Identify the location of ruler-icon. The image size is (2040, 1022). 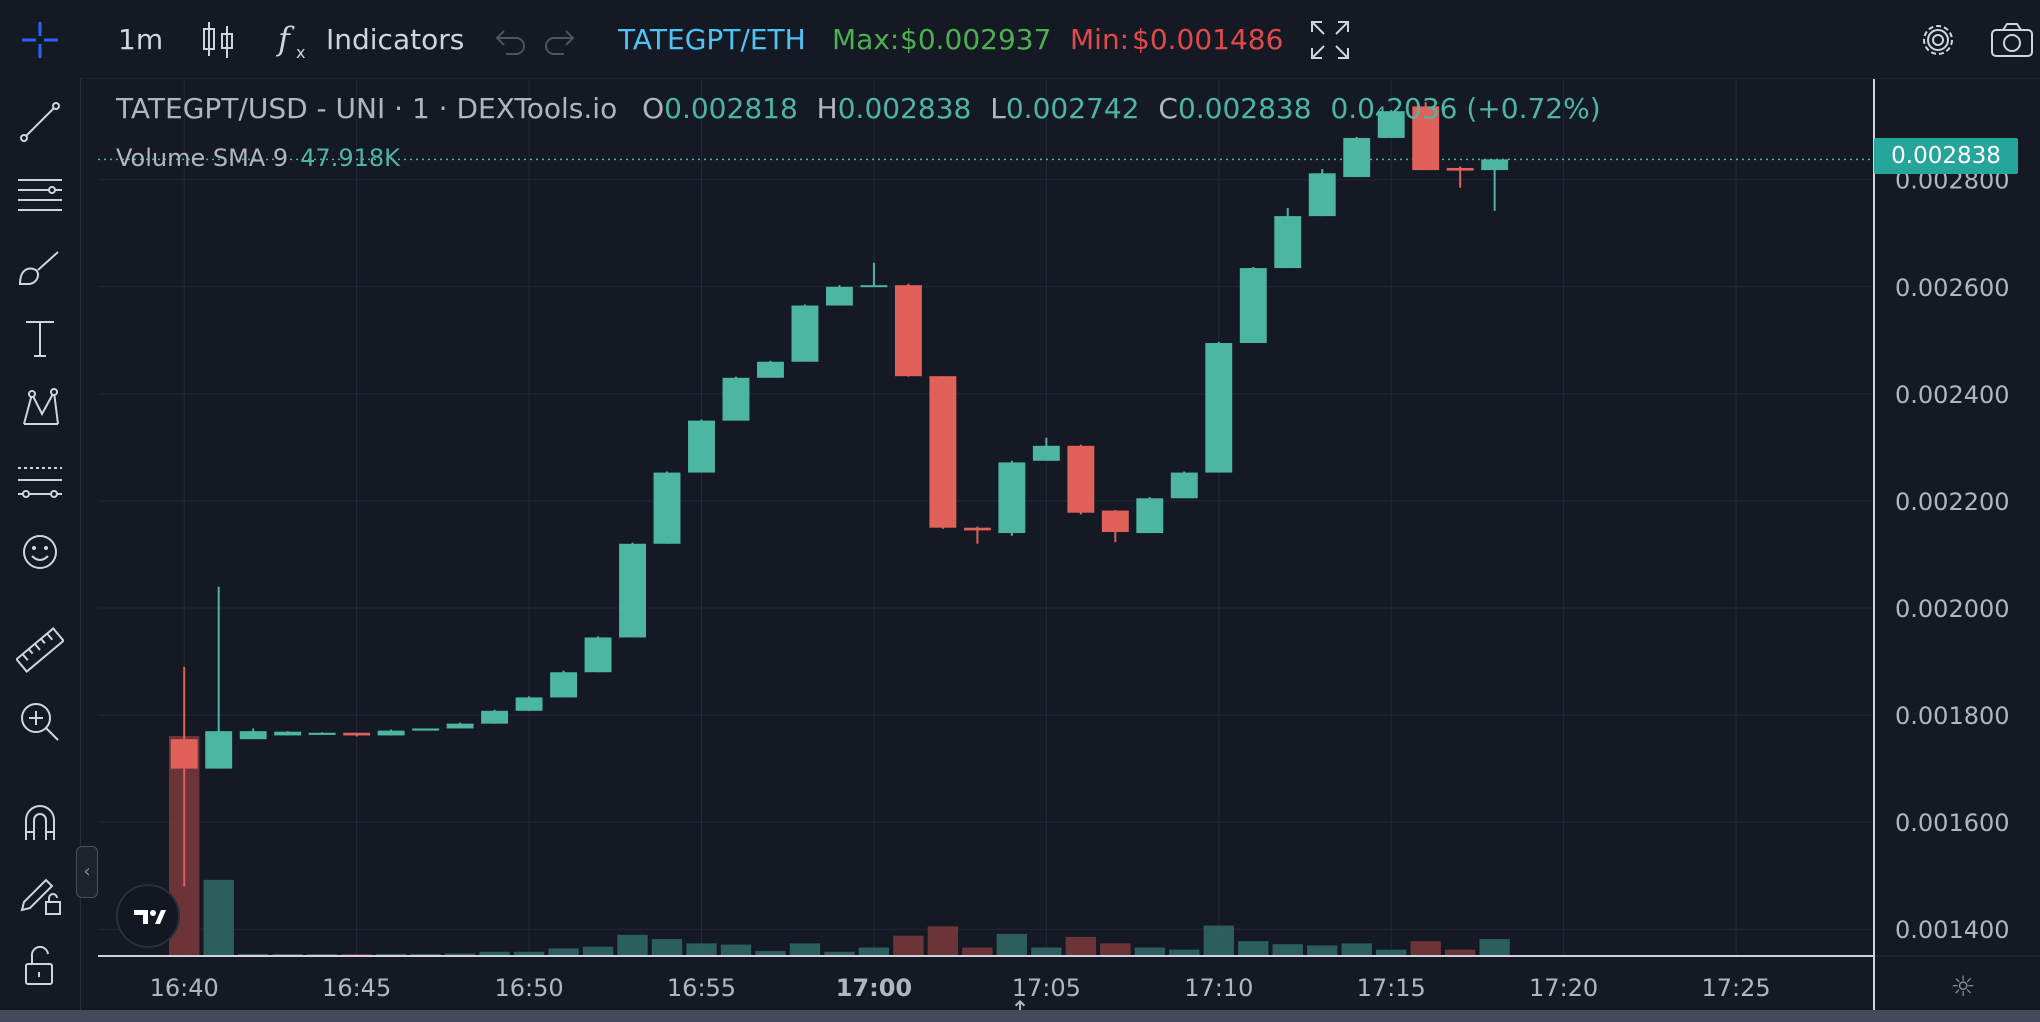
(40, 650).